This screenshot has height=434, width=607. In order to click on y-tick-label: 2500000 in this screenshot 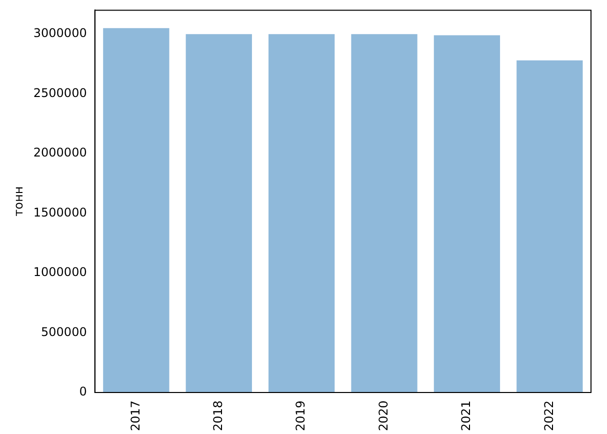, I will do `click(60, 93)`.